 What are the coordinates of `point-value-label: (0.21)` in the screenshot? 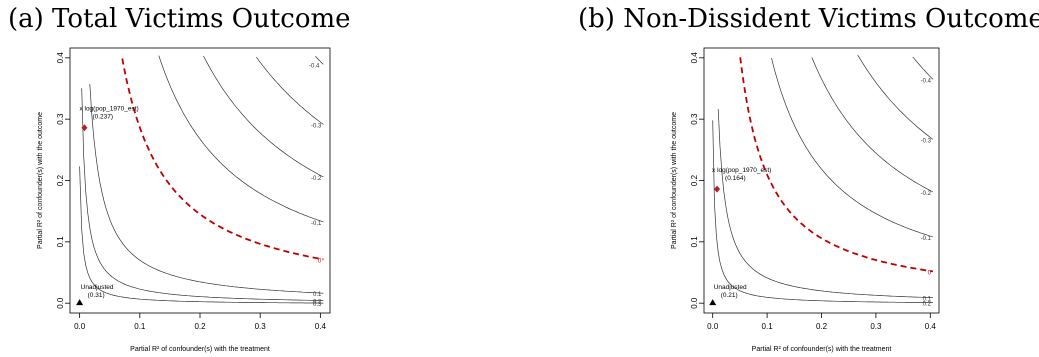 It's located at (729, 295).